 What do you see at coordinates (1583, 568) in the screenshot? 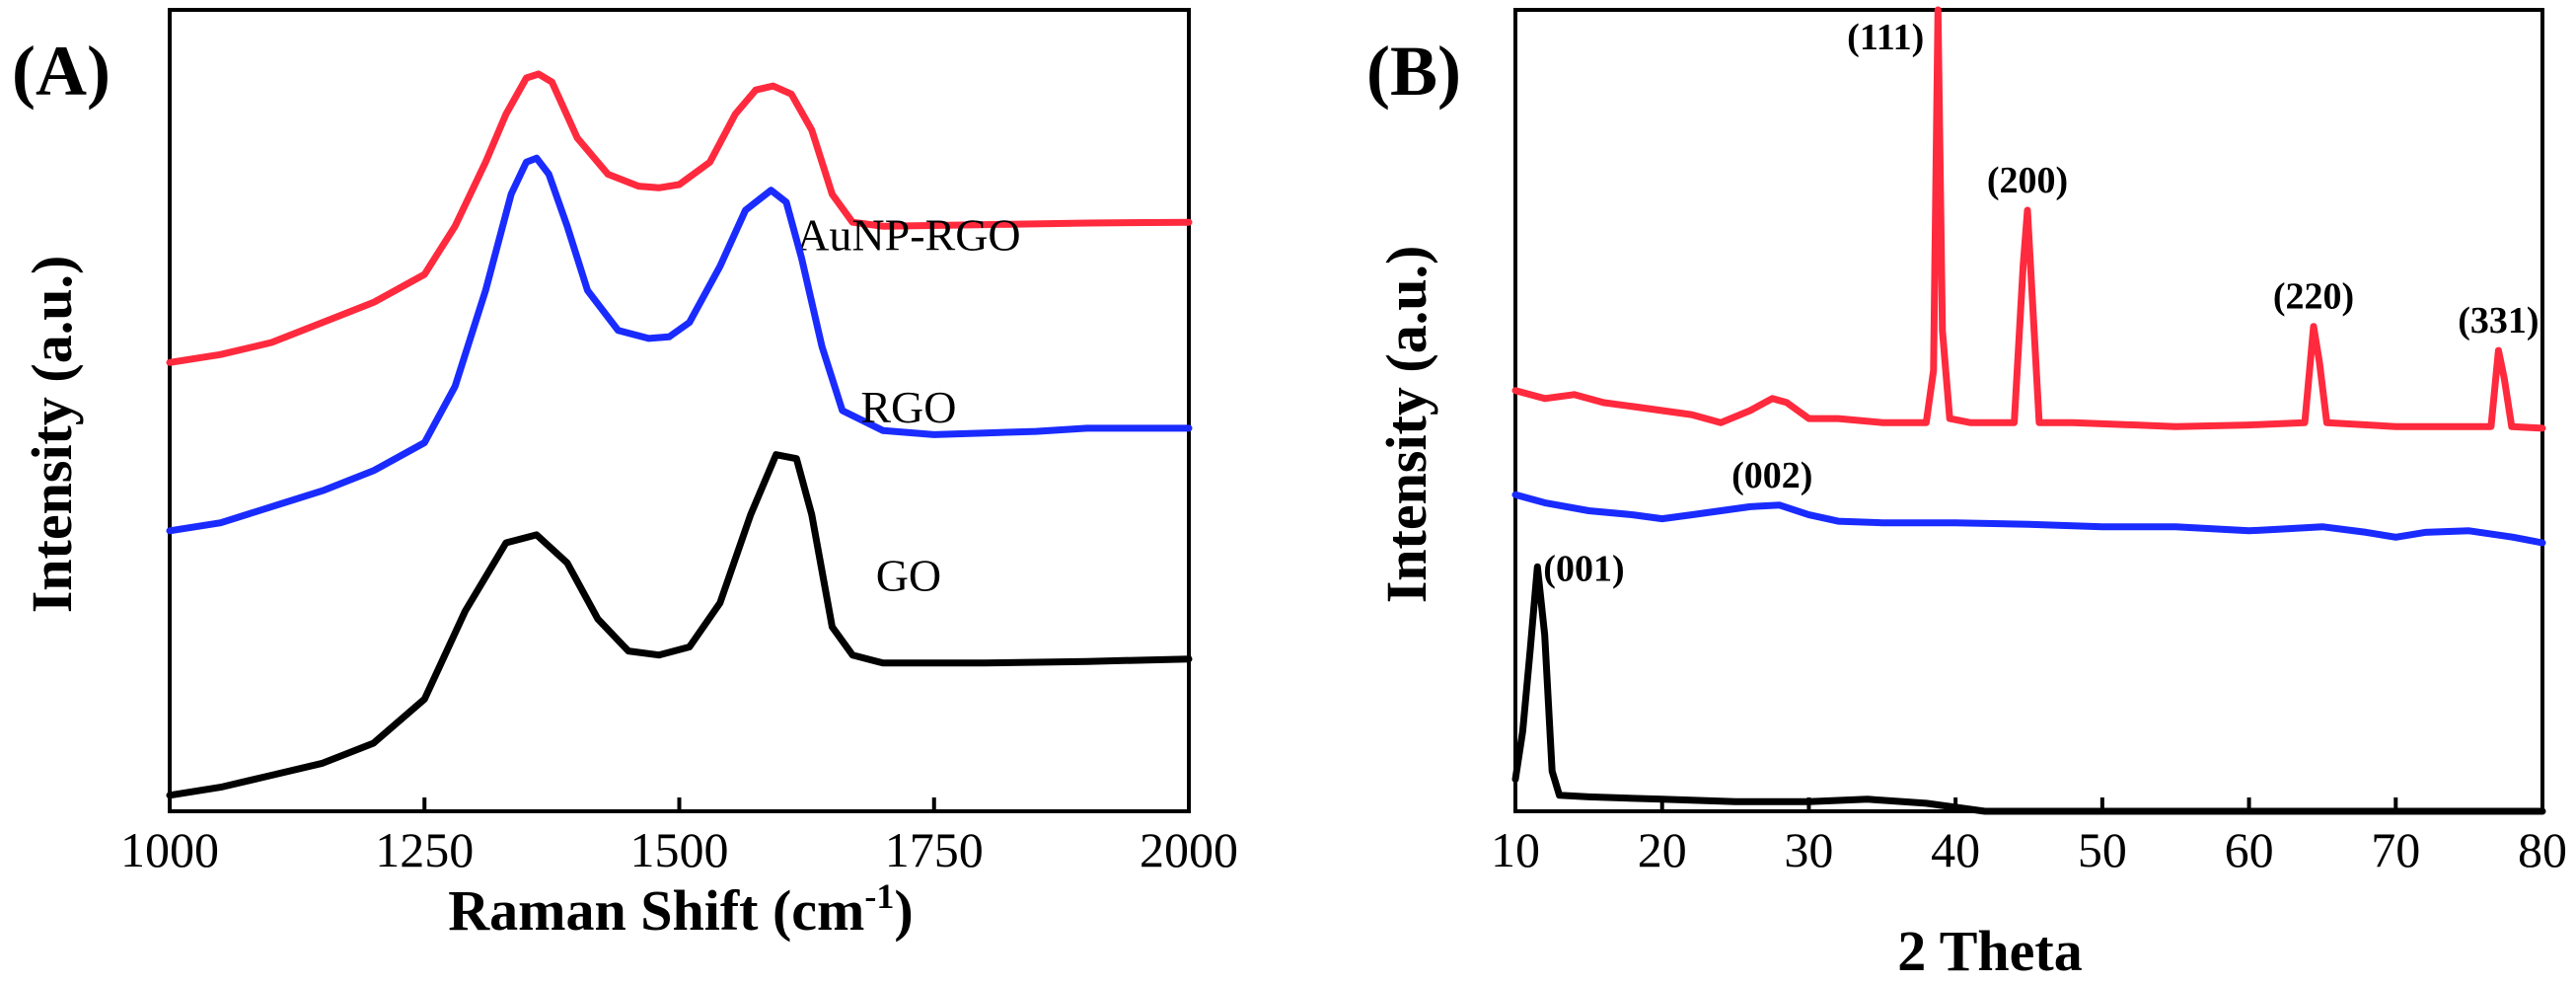
I see `panel-b-peak-label: (001)` at bounding box center [1583, 568].